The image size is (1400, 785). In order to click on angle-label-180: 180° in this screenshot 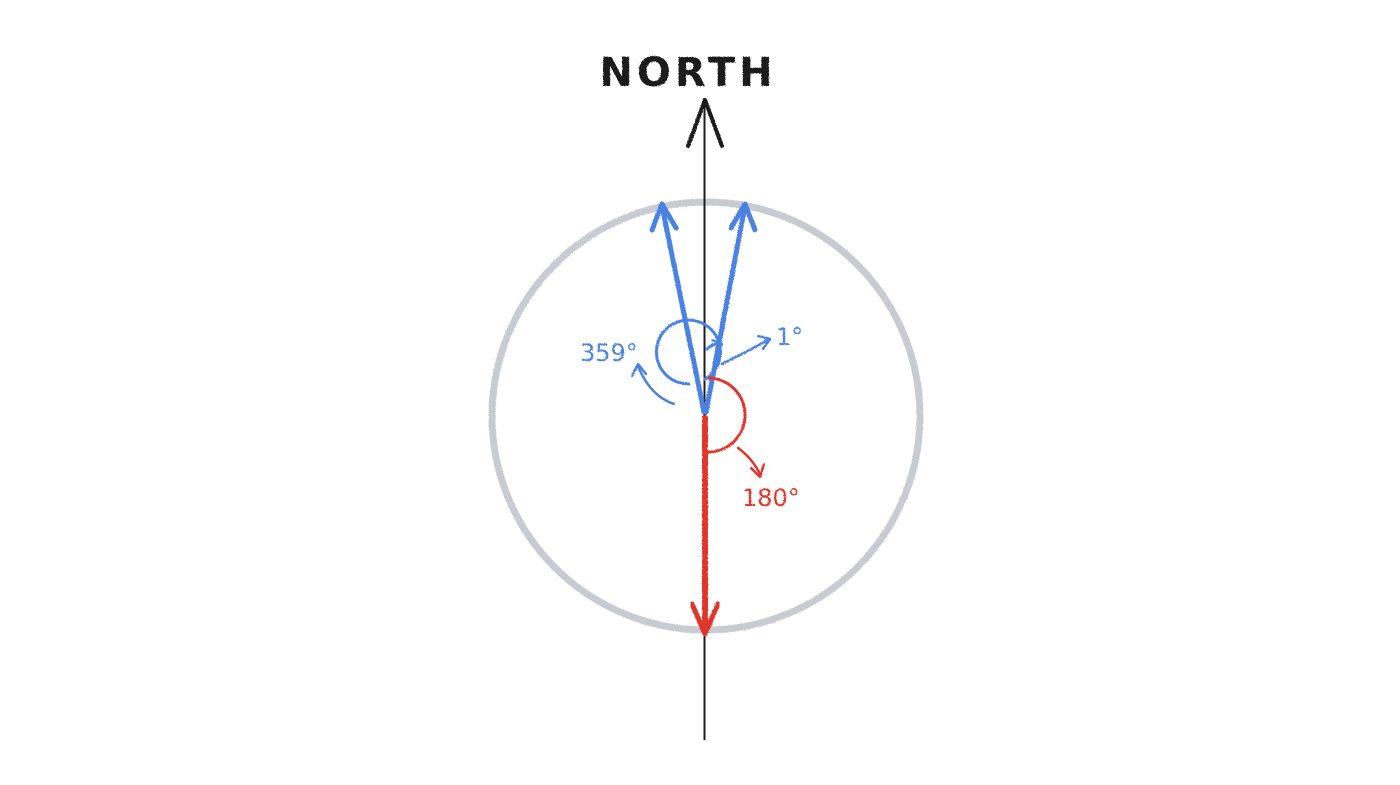, I will do `click(771, 498)`.